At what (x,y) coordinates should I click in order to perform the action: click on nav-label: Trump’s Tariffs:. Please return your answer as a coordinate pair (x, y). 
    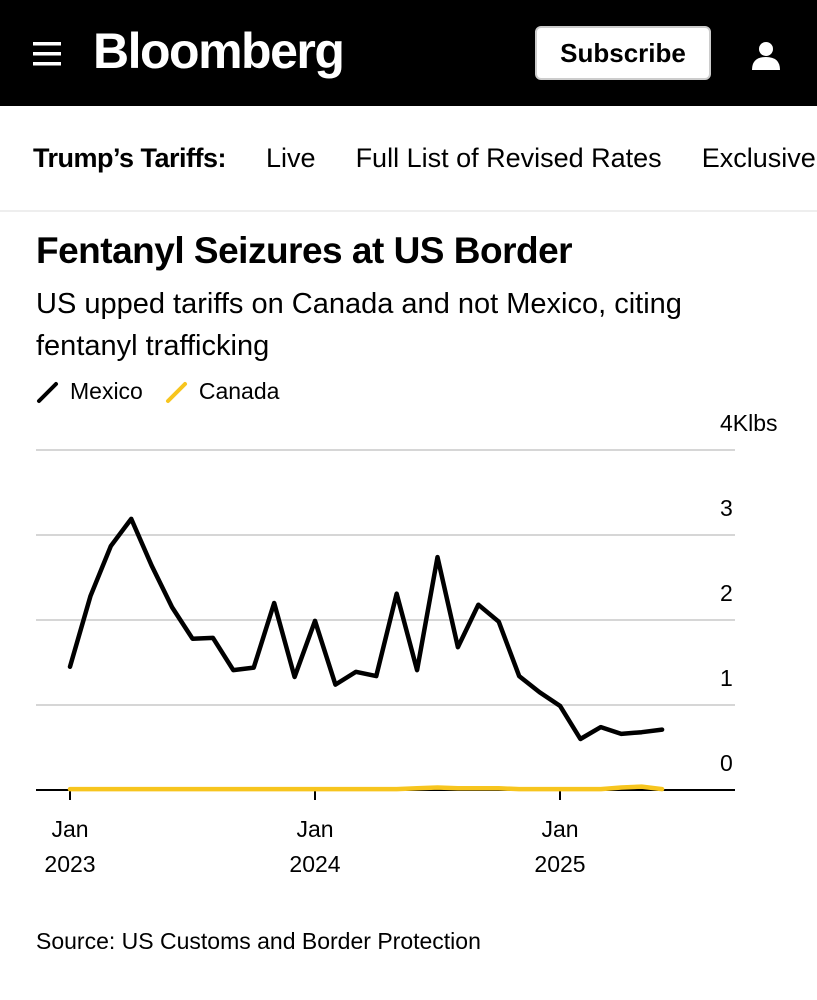
    Looking at the image, I should click on (130, 157).